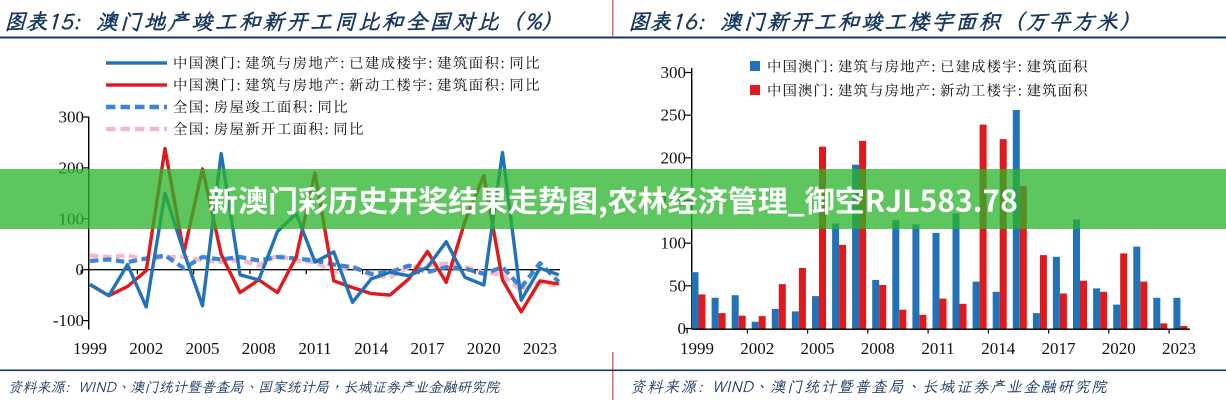 The width and height of the screenshot is (1226, 400). Describe the element at coordinates (68, 320) in the screenshot. I see `svg-text: -100` at that location.